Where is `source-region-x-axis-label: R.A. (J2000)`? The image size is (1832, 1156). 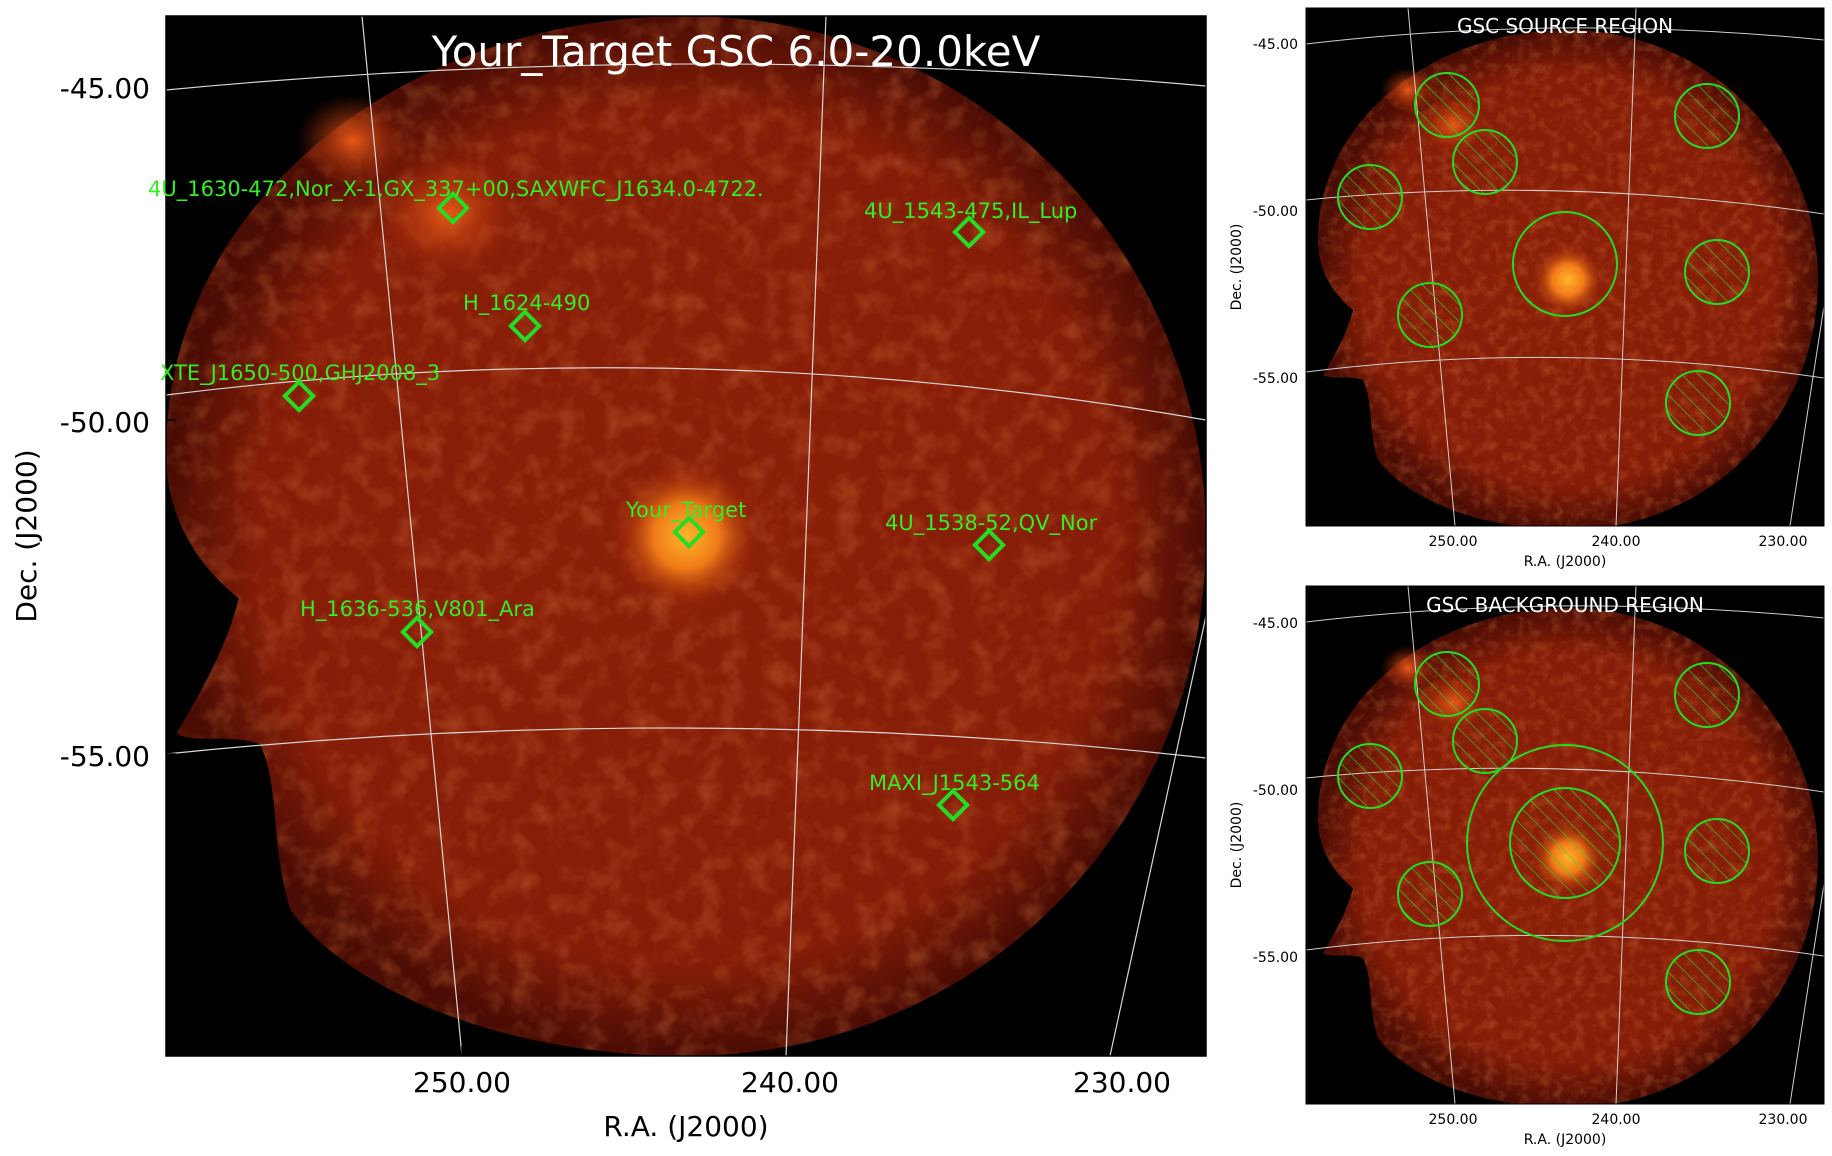 source-region-x-axis-label: R.A. (J2000) is located at coordinates (1565, 562).